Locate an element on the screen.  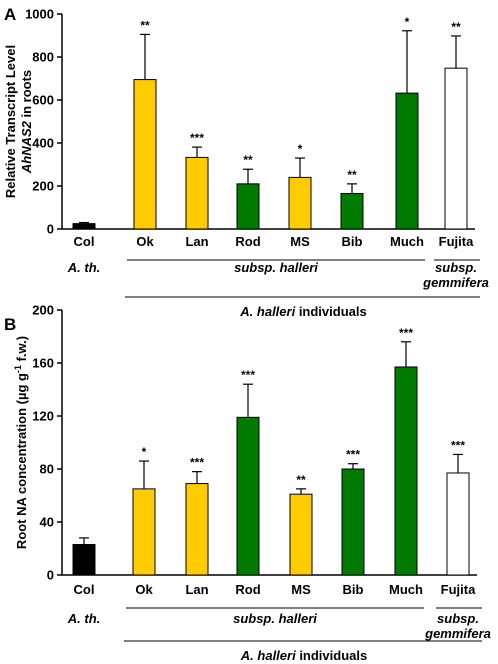
y-tick-label: 80 is located at coordinates (47, 469).